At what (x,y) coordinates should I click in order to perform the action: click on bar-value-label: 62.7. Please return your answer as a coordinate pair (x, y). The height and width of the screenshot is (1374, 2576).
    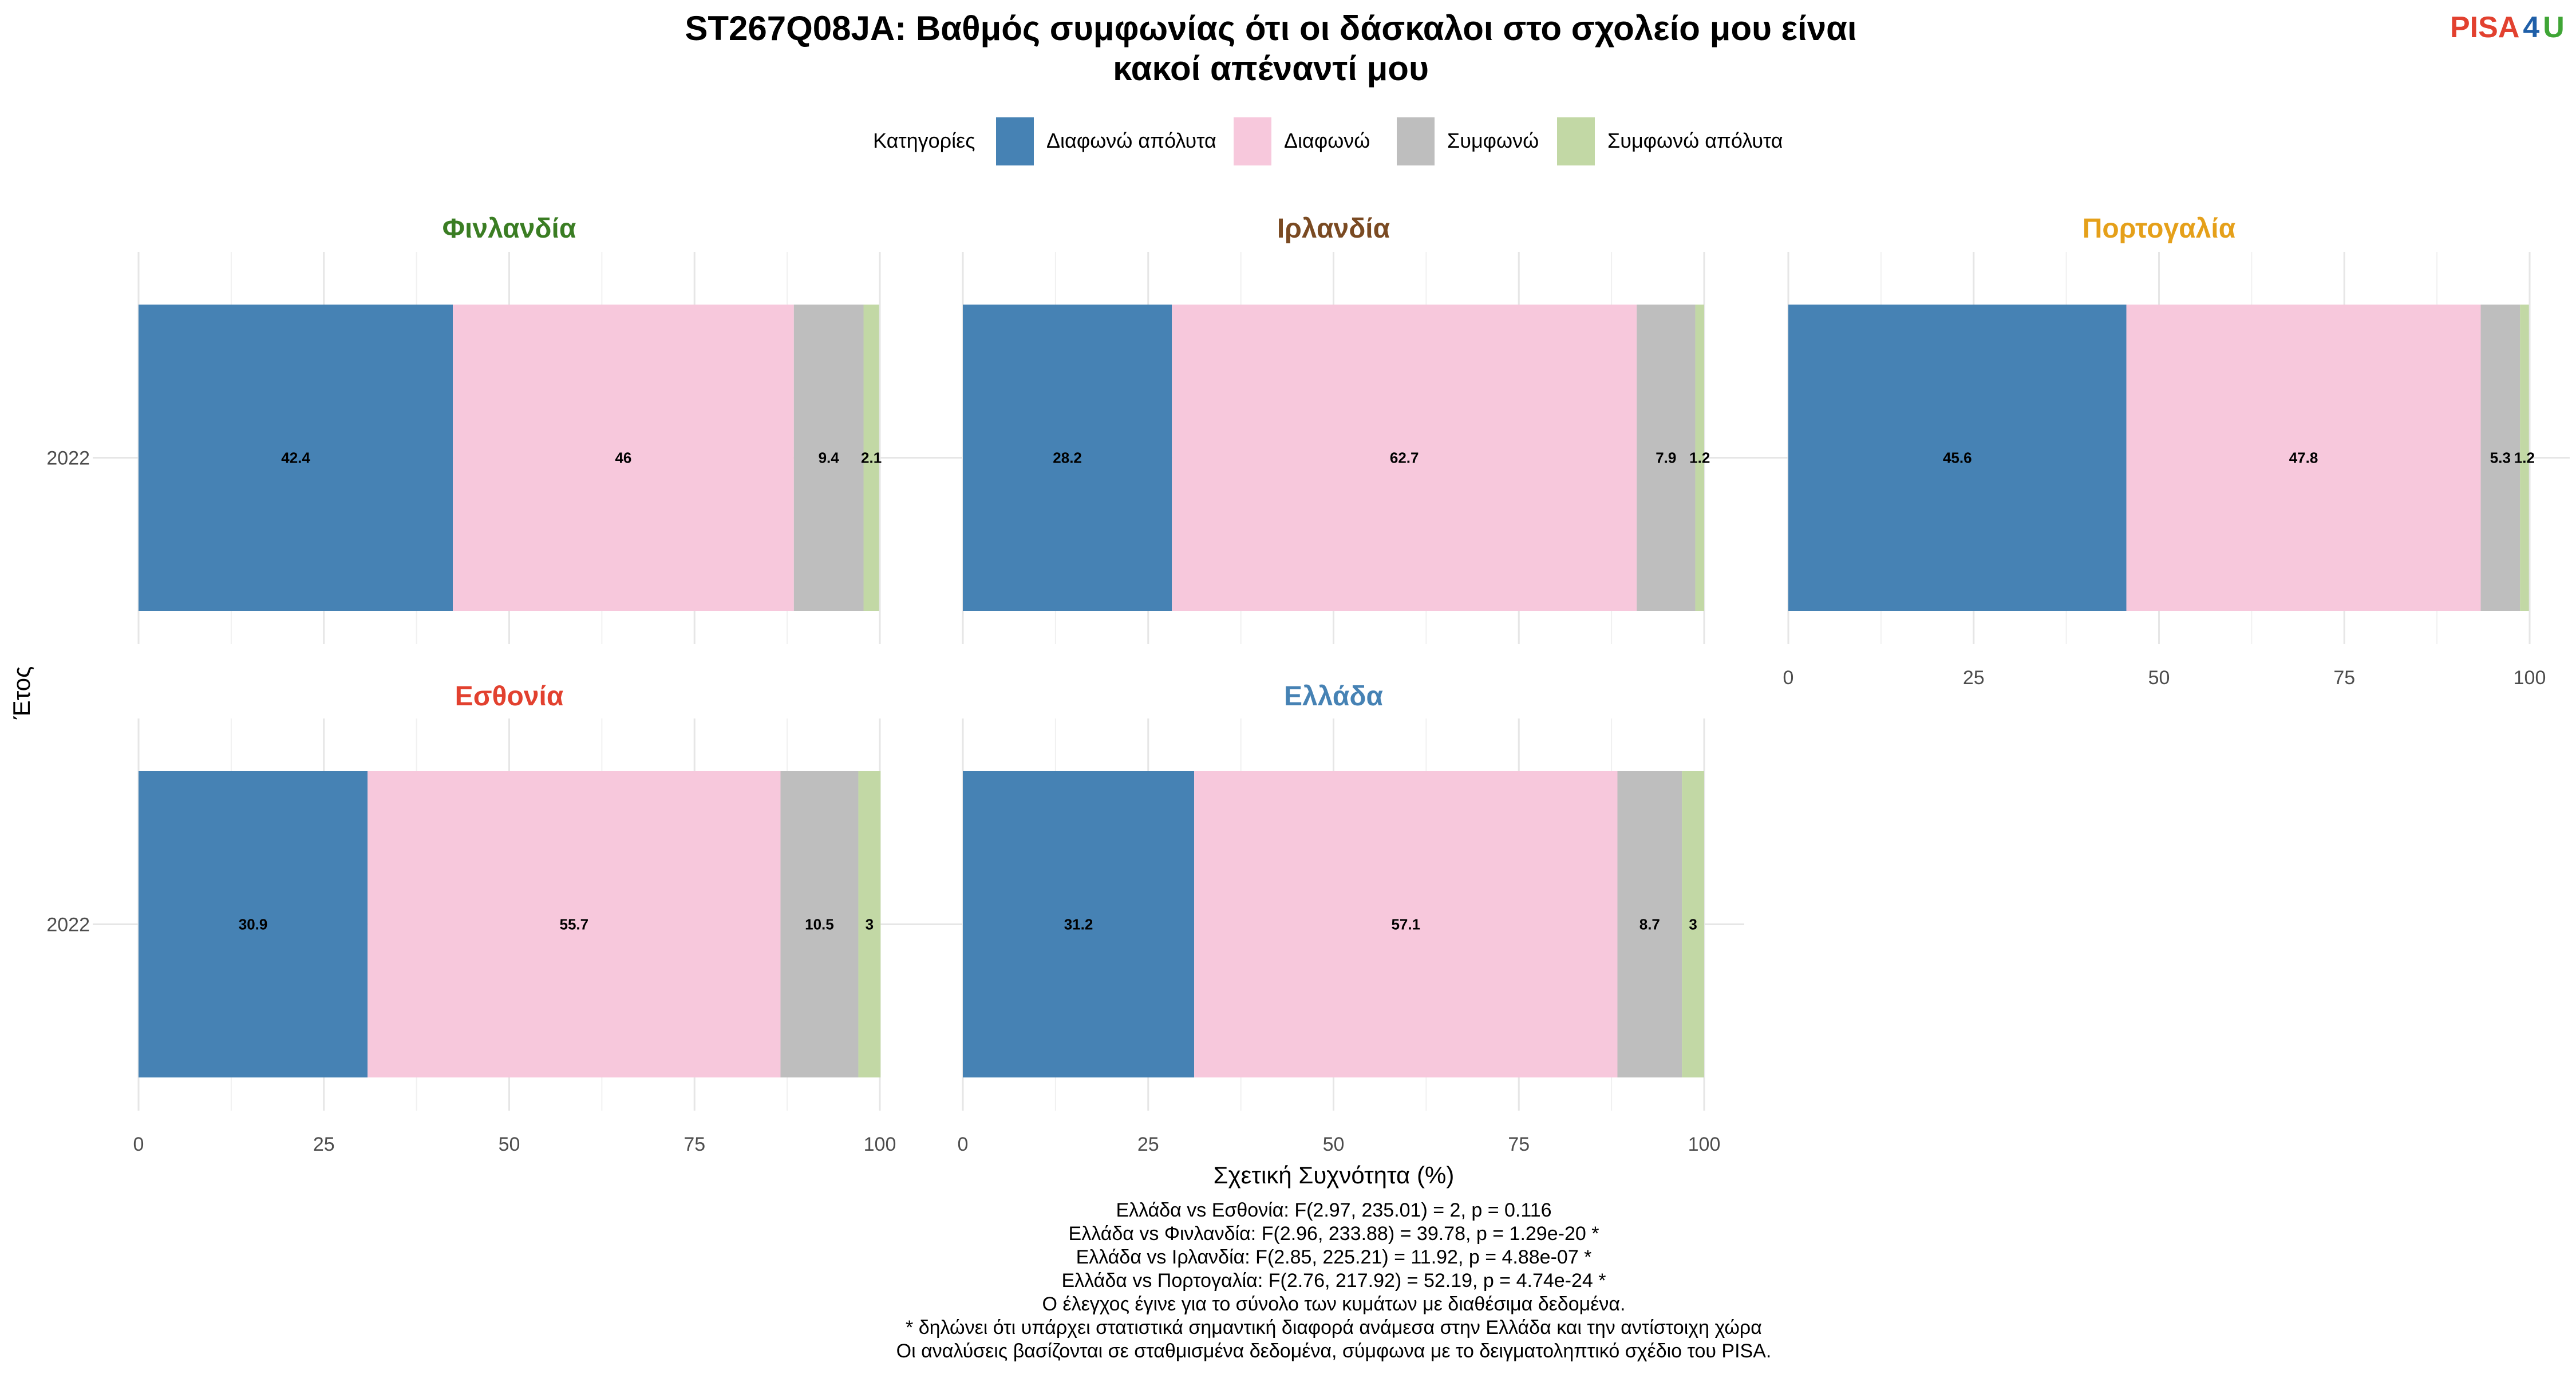
    Looking at the image, I should click on (1404, 458).